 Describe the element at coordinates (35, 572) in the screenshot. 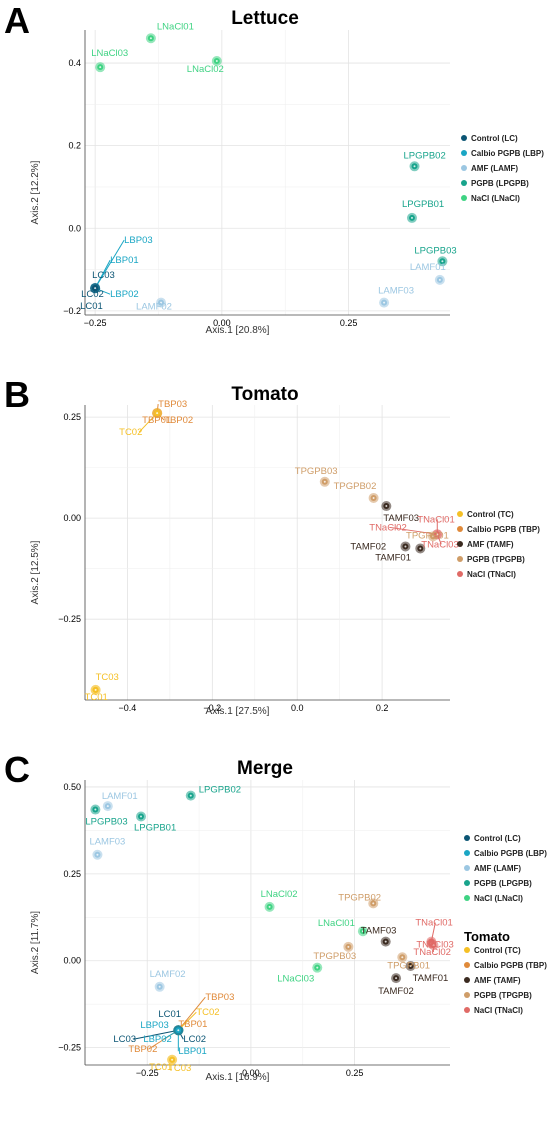

I see `y-axis-label: Axis.2 [12.5%]` at that location.